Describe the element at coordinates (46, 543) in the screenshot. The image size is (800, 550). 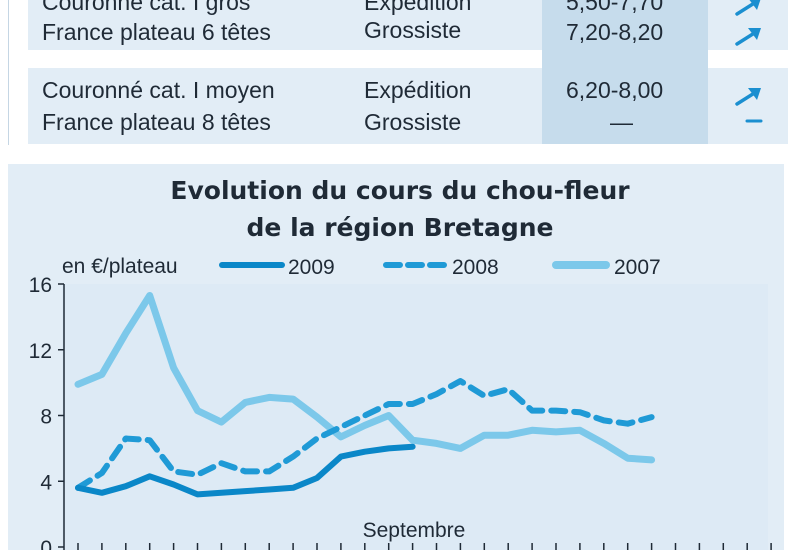
I see `y-tick-label: 0` at that location.